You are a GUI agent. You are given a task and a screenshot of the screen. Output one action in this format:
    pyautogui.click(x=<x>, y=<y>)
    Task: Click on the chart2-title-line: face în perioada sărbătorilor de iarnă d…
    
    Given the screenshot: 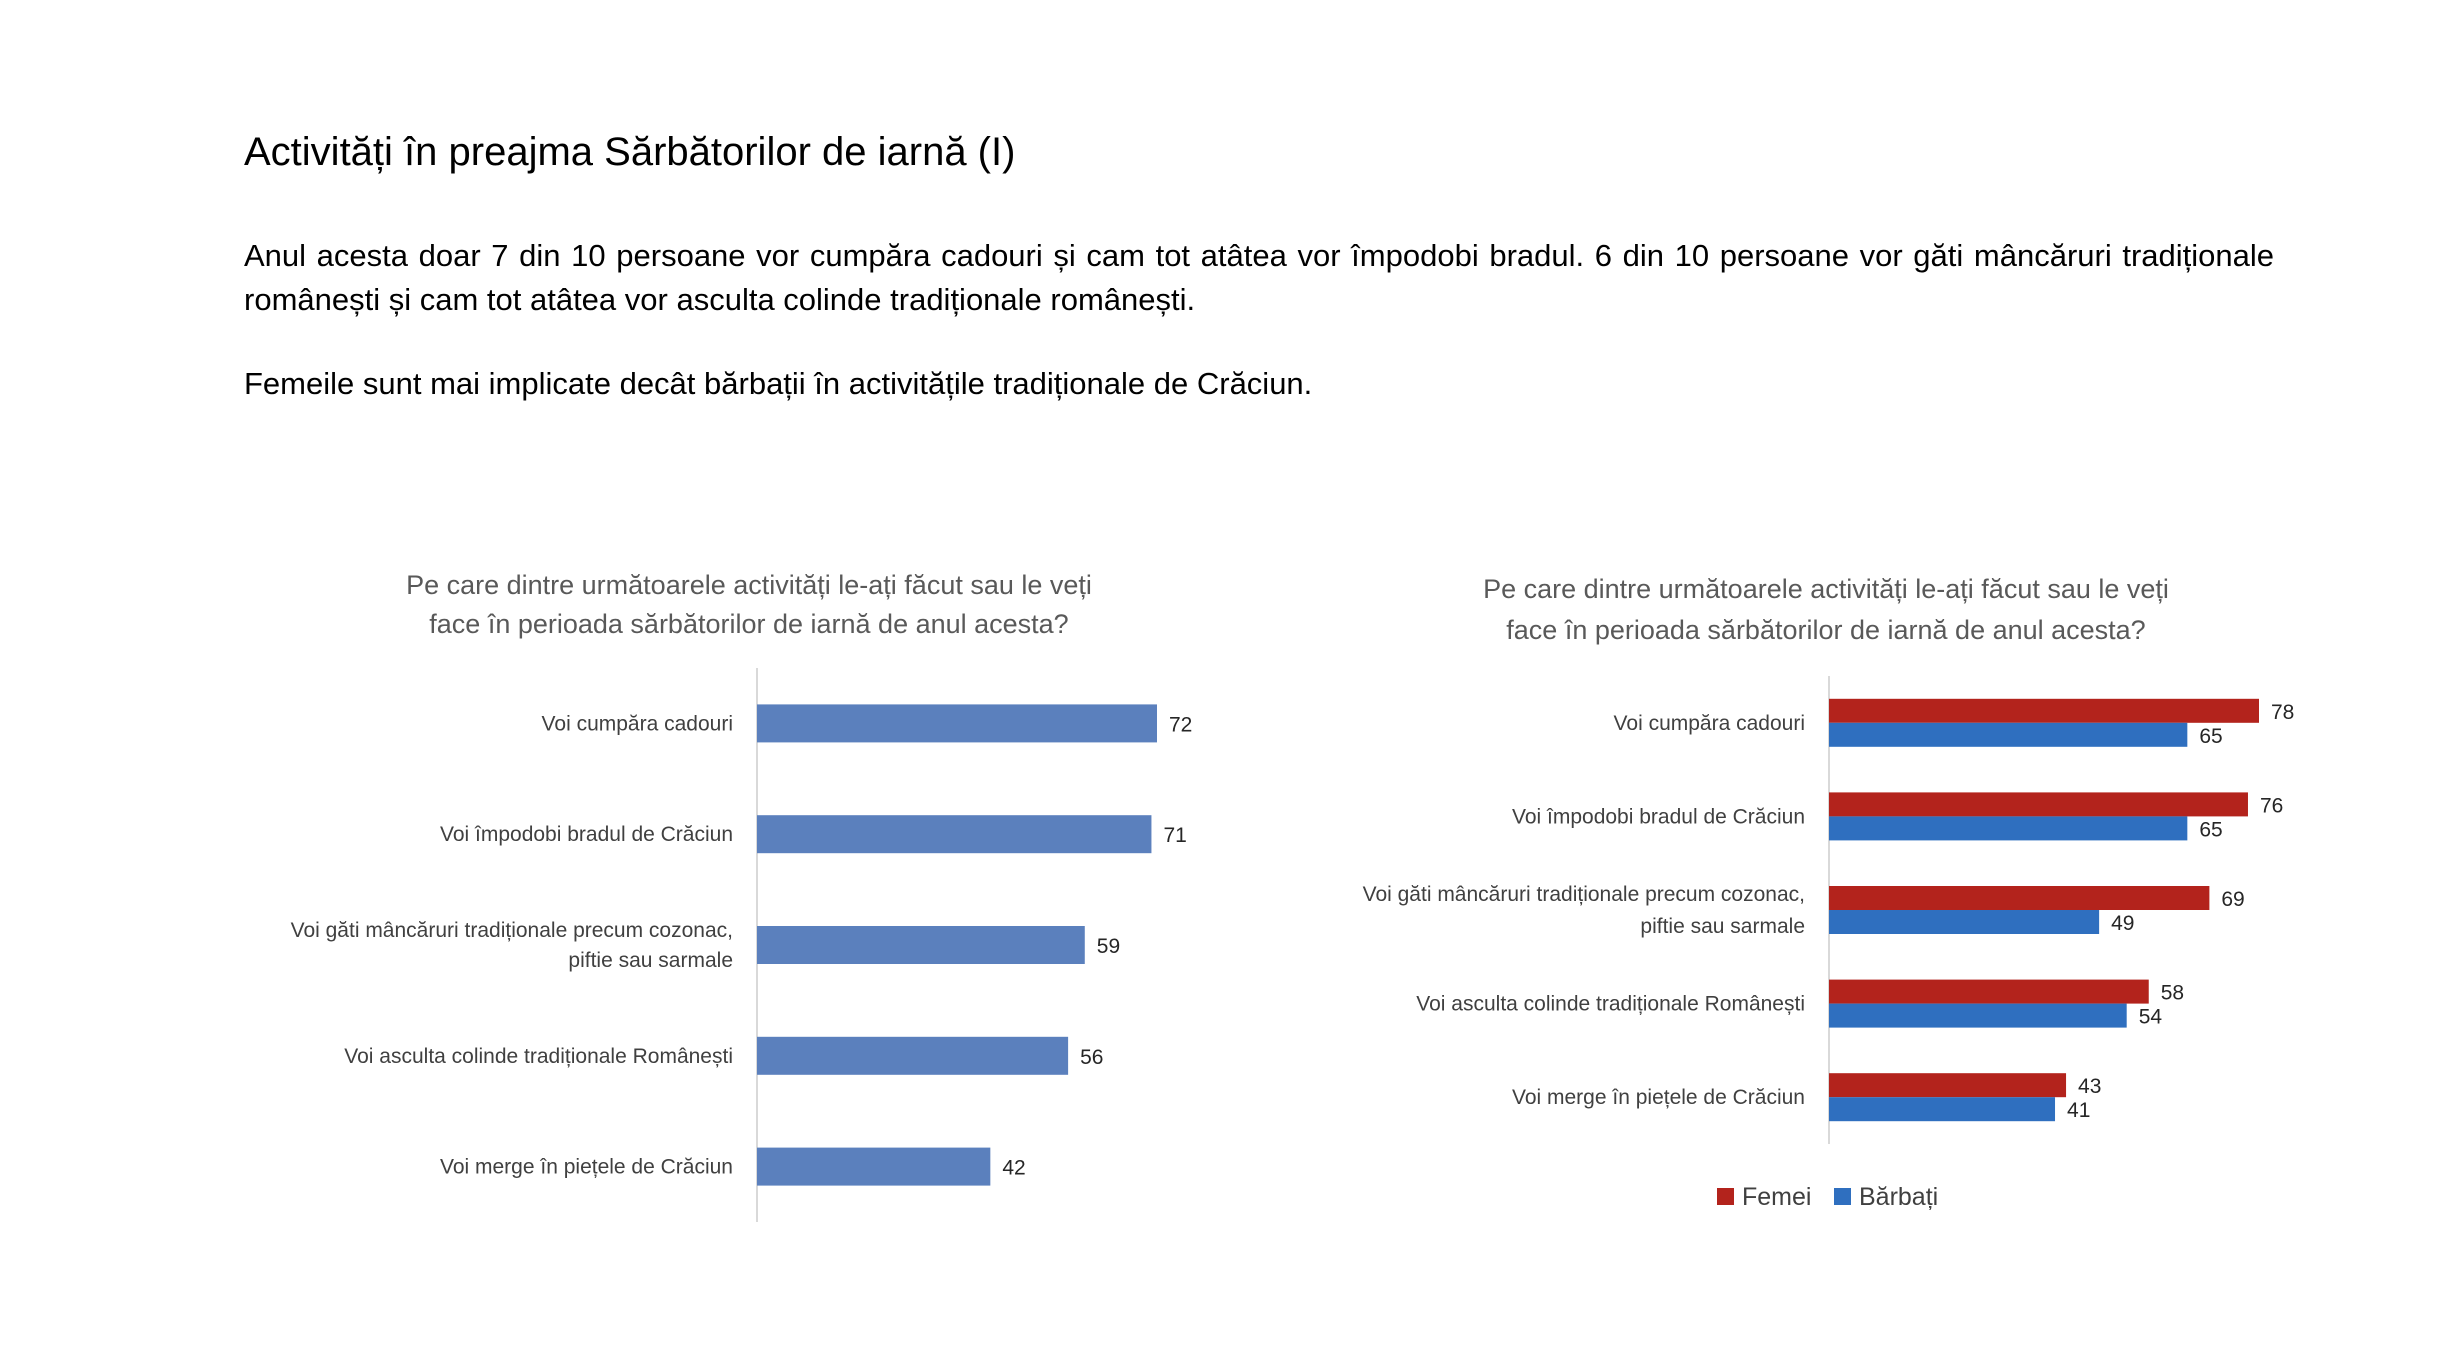 What is the action you would take?
    pyautogui.click(x=1825, y=630)
    